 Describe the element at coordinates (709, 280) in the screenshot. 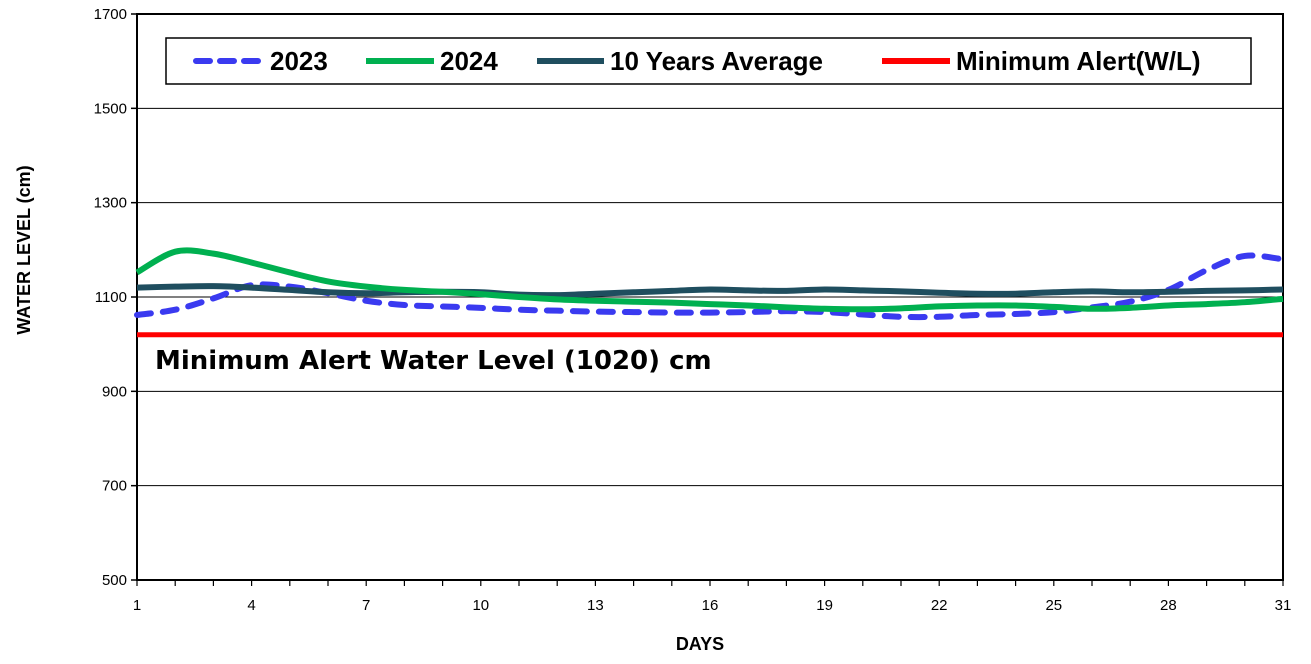

I see `series-line-2024` at that location.